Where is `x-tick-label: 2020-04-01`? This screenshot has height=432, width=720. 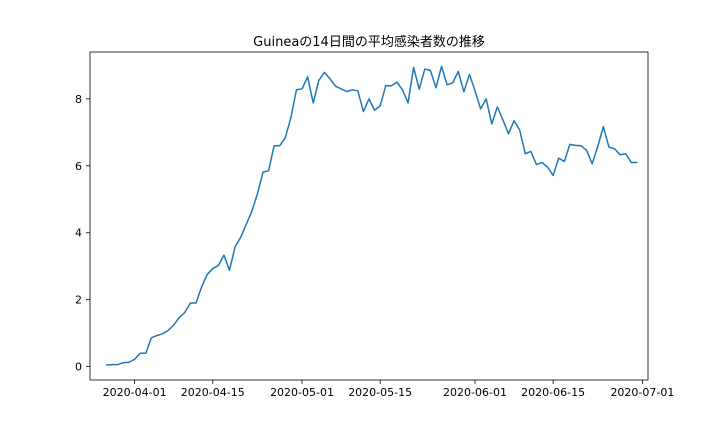
x-tick-label: 2020-04-01 is located at coordinates (135, 392).